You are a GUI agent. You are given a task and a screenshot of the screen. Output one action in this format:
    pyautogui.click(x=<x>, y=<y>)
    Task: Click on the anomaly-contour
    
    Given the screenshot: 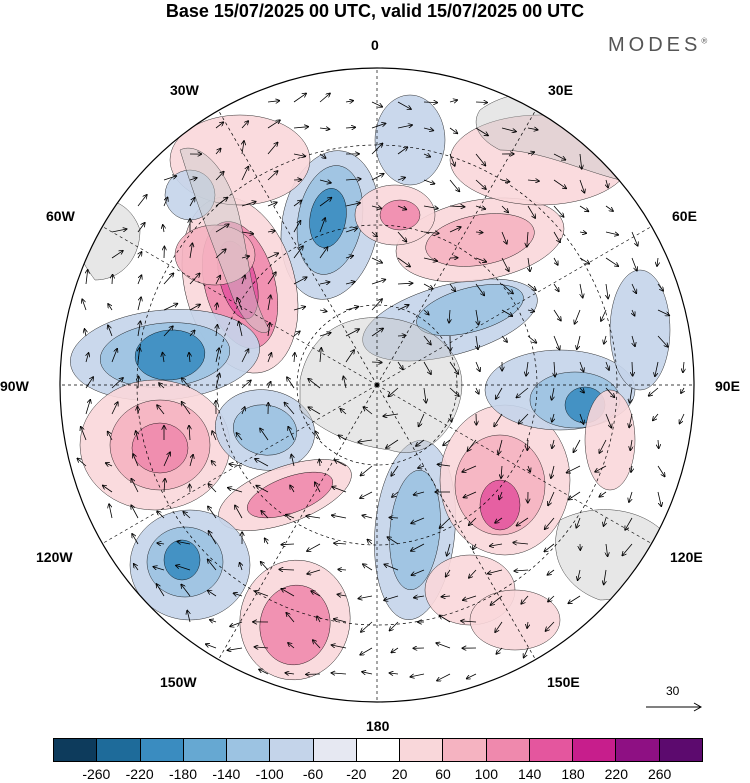 What is the action you would take?
    pyautogui.click(x=290, y=495)
    